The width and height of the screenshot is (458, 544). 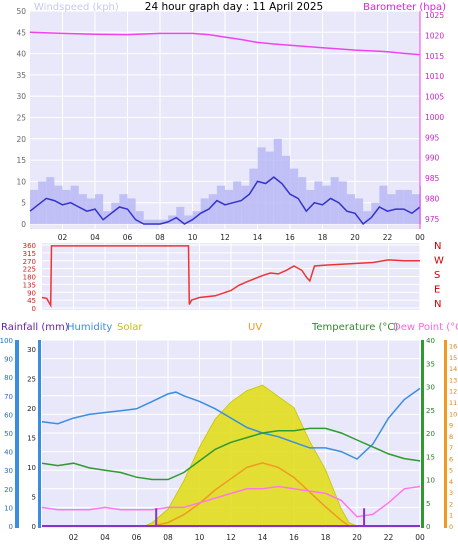 What do you see at coordinates (17, 434) in the screenshot?
I see `humidity-axis-bar` at bounding box center [17, 434].